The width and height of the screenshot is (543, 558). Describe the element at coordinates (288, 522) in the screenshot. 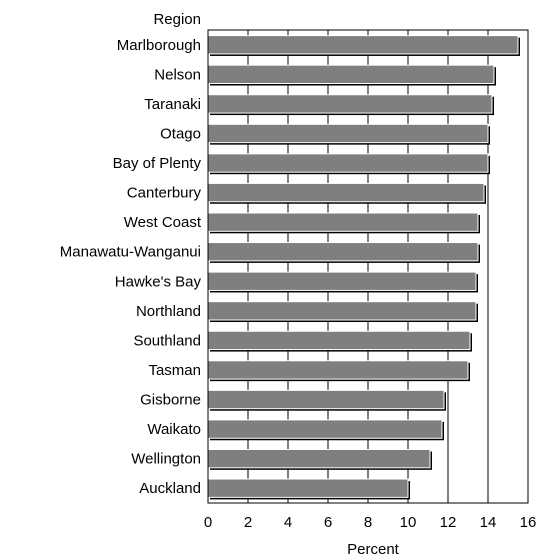

I see `x-tick-label-2: 4` at that location.